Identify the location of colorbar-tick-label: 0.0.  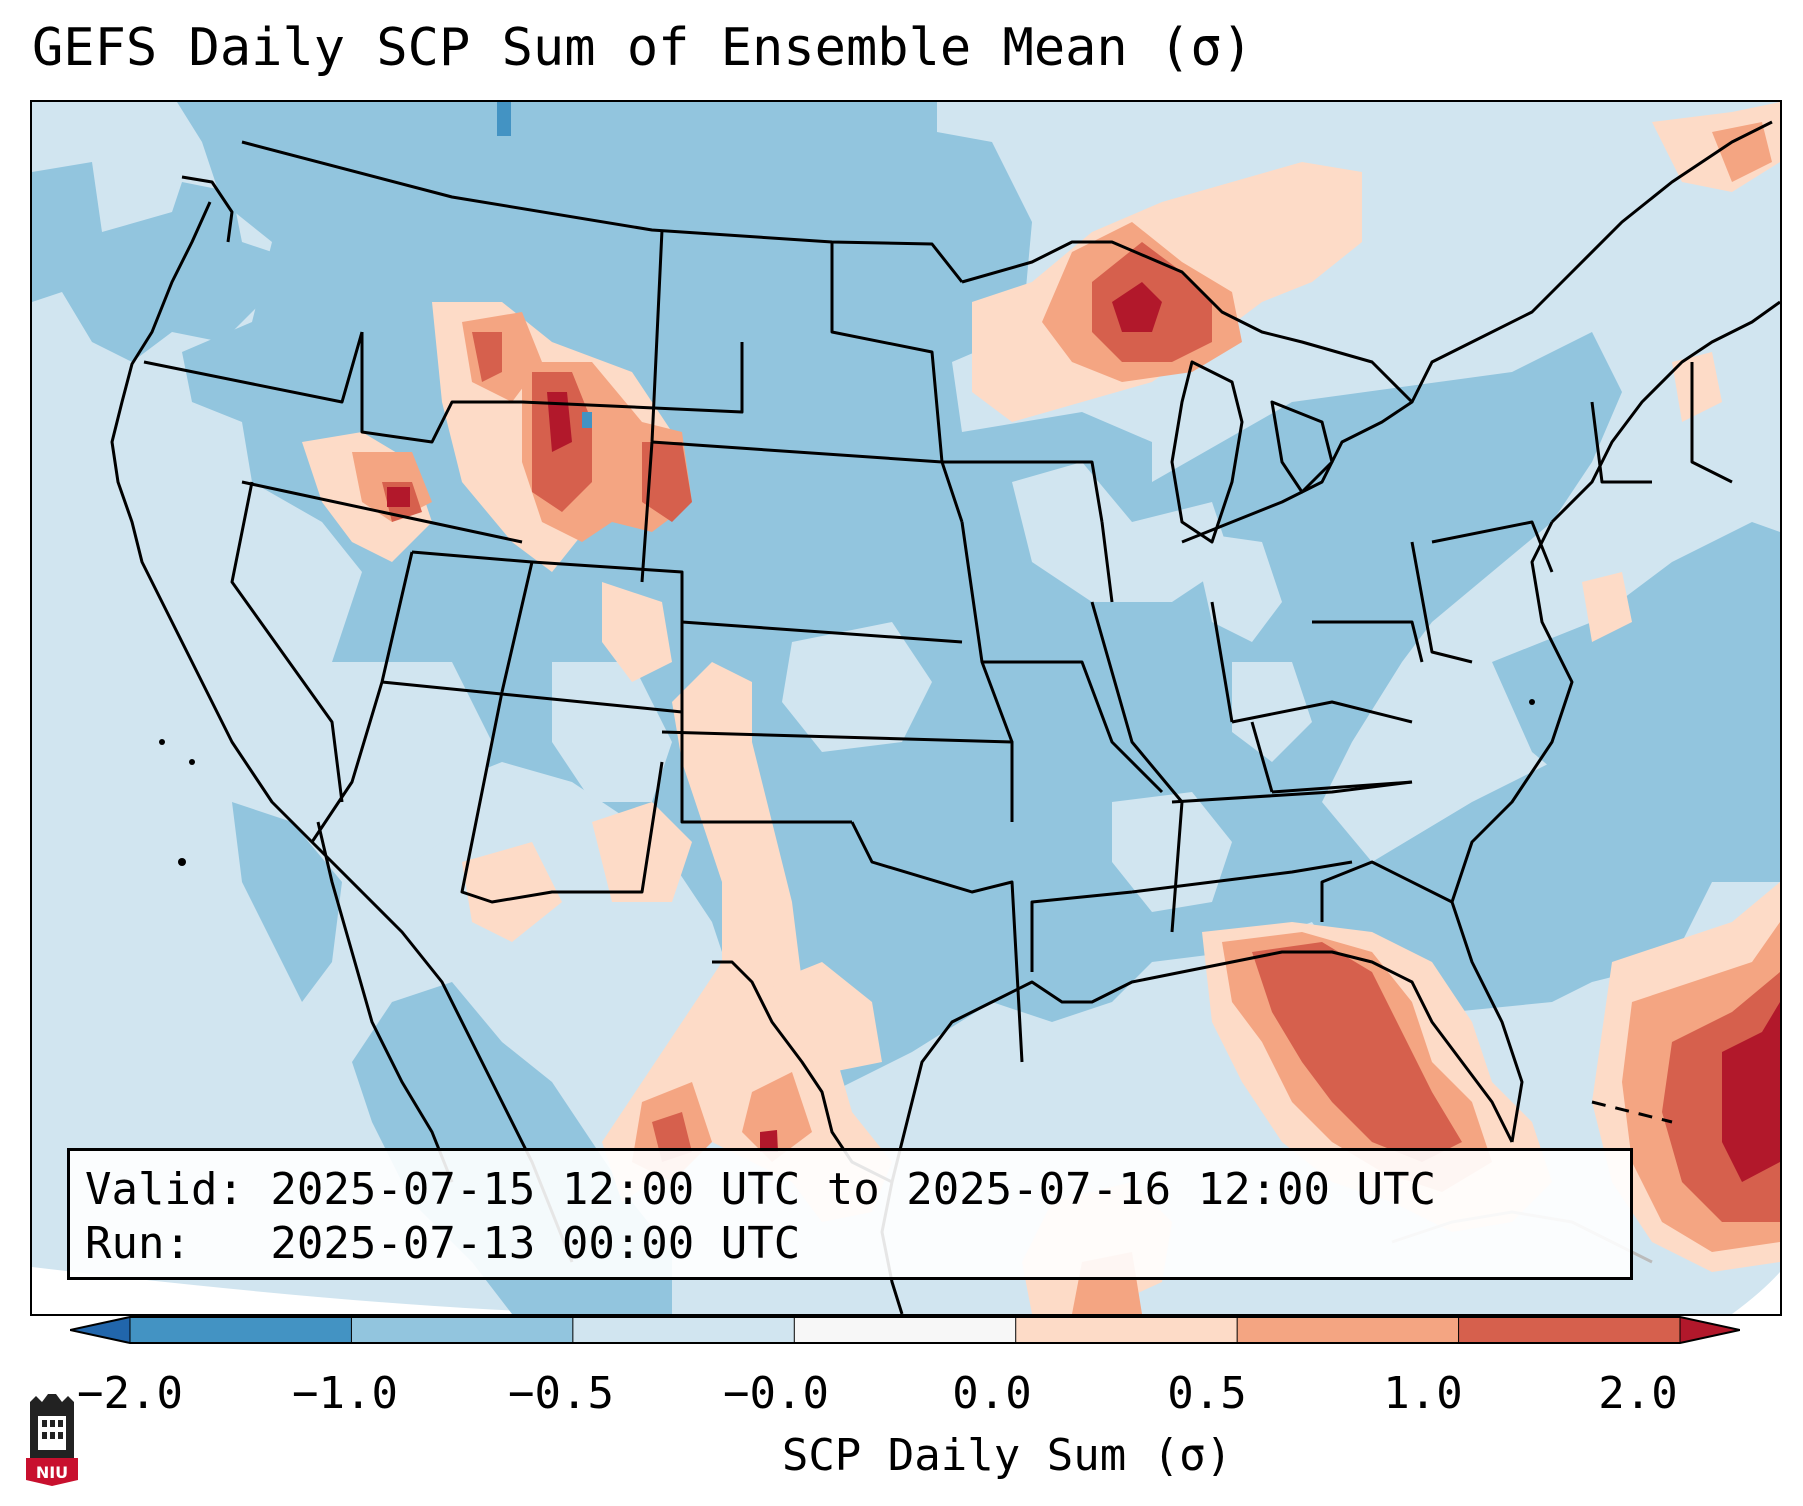
(992, 1393).